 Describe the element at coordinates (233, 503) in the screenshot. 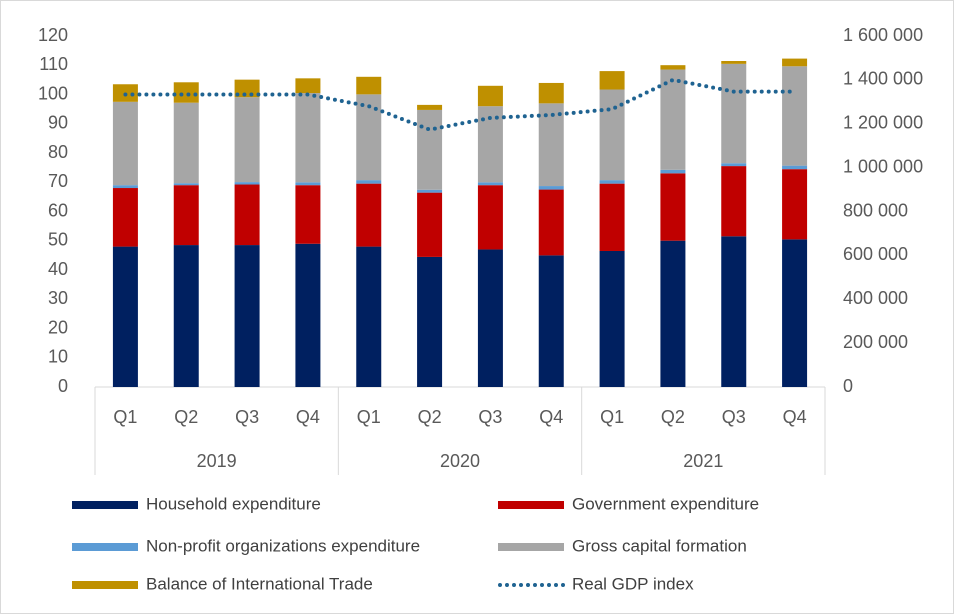

I see `legend-label: Household expenditure` at that location.